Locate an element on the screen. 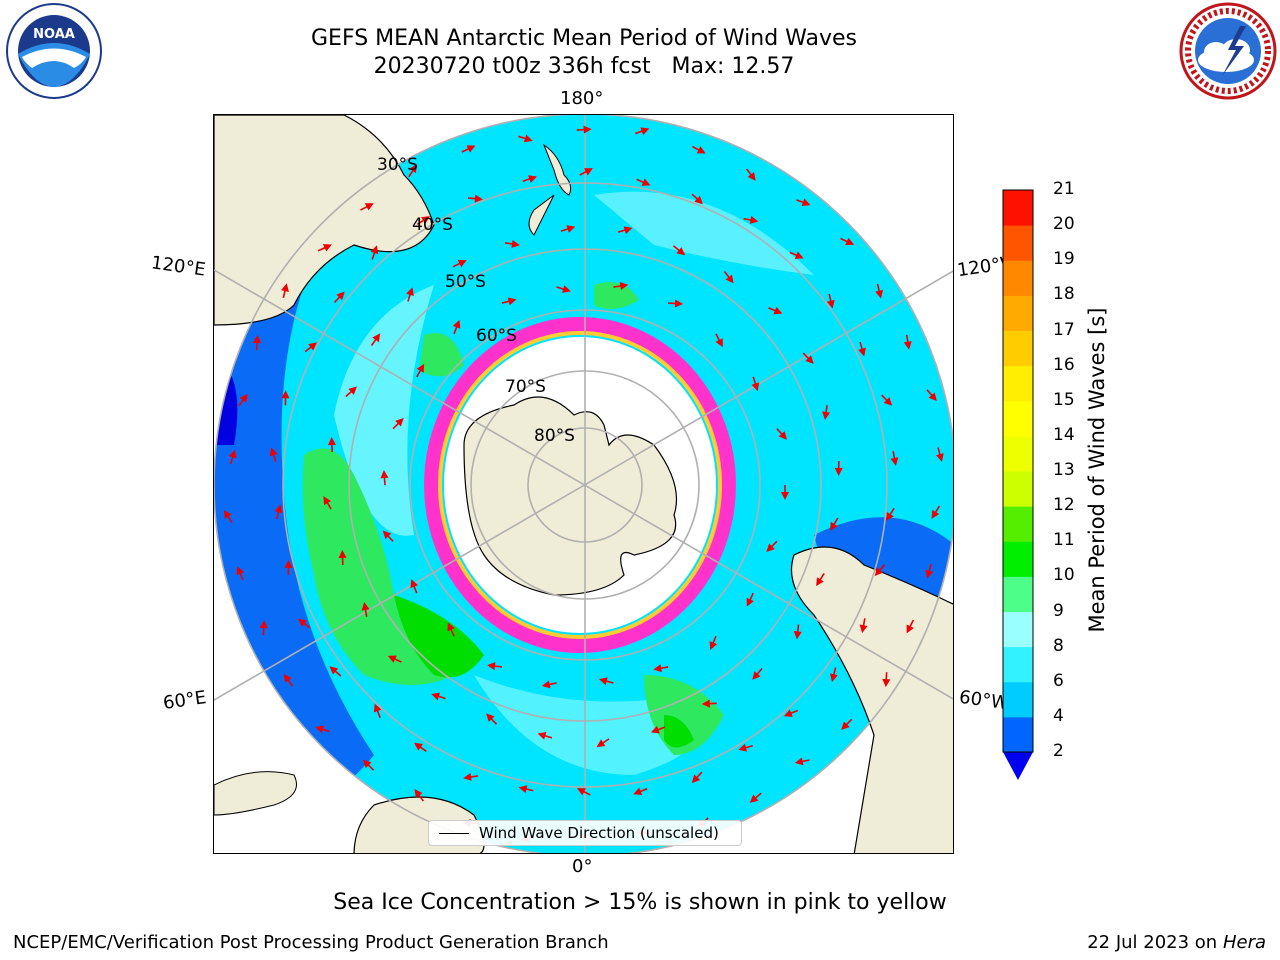  footer-date: 22 Jul 2023 on Hera is located at coordinates (1176, 942).